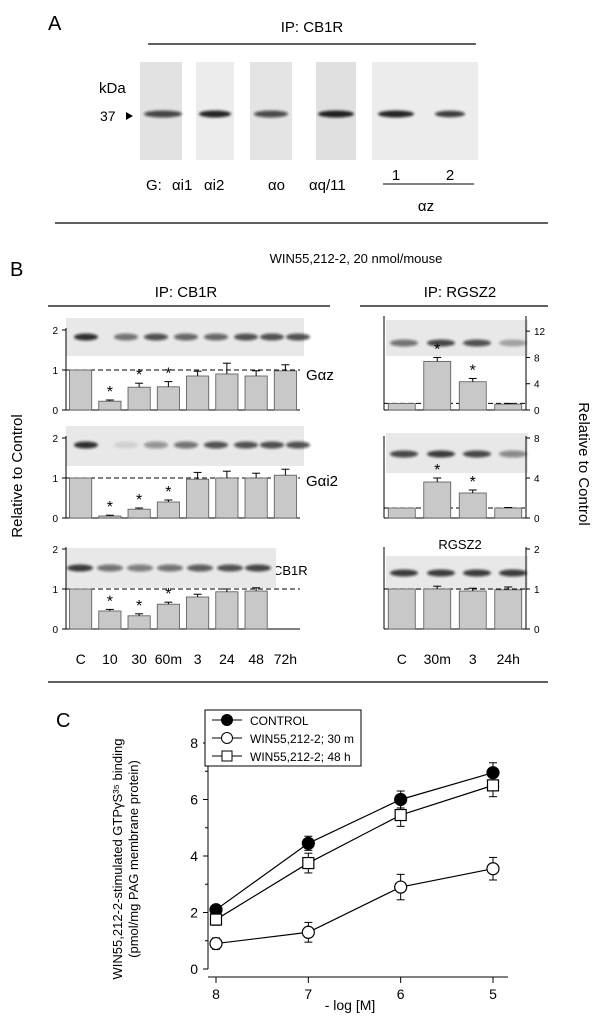 This screenshot has width=600, height=1023. Describe the element at coordinates (133, 859) in the screenshot. I see `panel-c-ylabel-2: (pmol/mg PAG membrane protein)` at that location.